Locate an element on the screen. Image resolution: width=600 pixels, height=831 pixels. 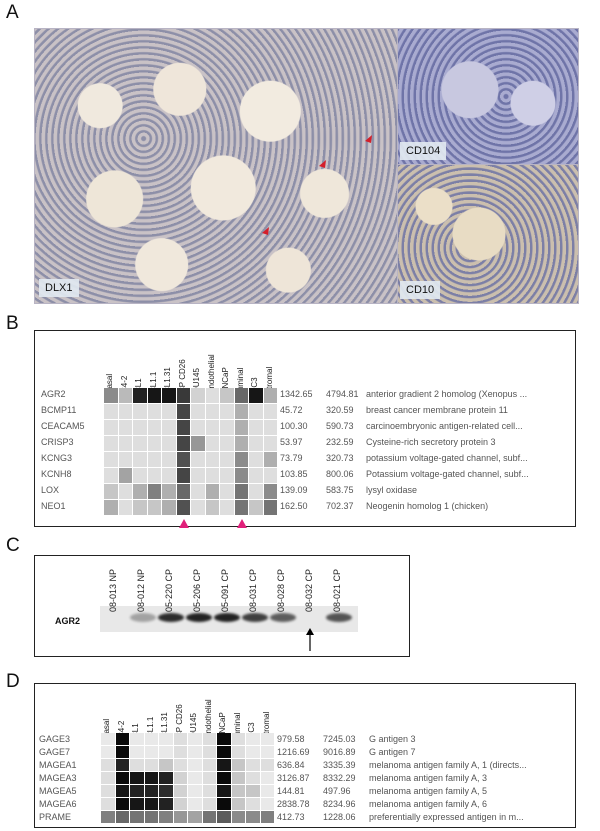
panel-label-c: C is located at coordinates (13, 545).